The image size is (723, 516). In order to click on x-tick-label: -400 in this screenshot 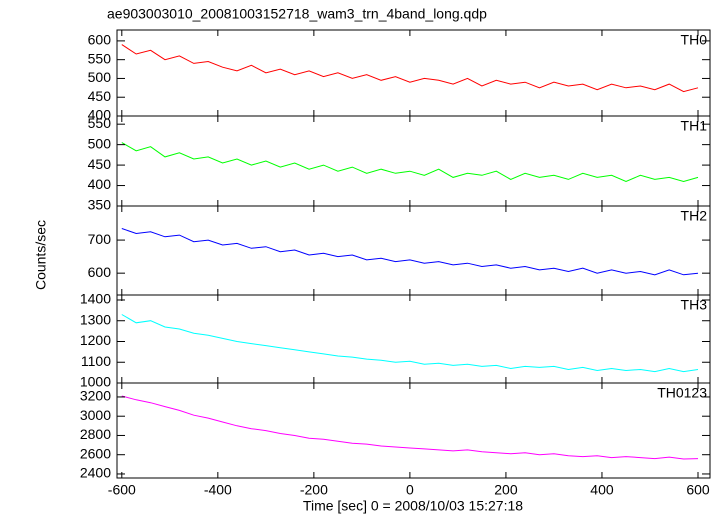, I will do `click(218, 490)`.